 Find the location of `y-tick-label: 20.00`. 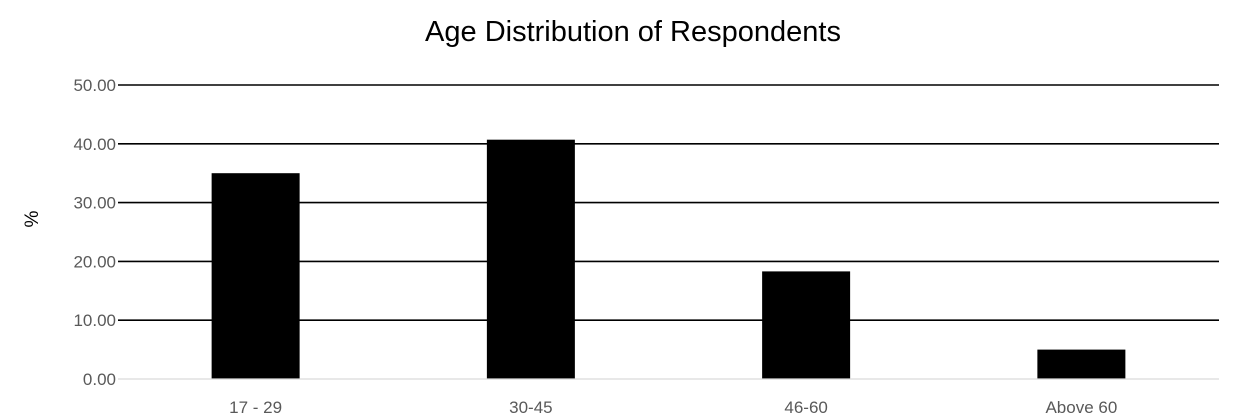

y-tick-label: 20.00 is located at coordinates (94, 261).